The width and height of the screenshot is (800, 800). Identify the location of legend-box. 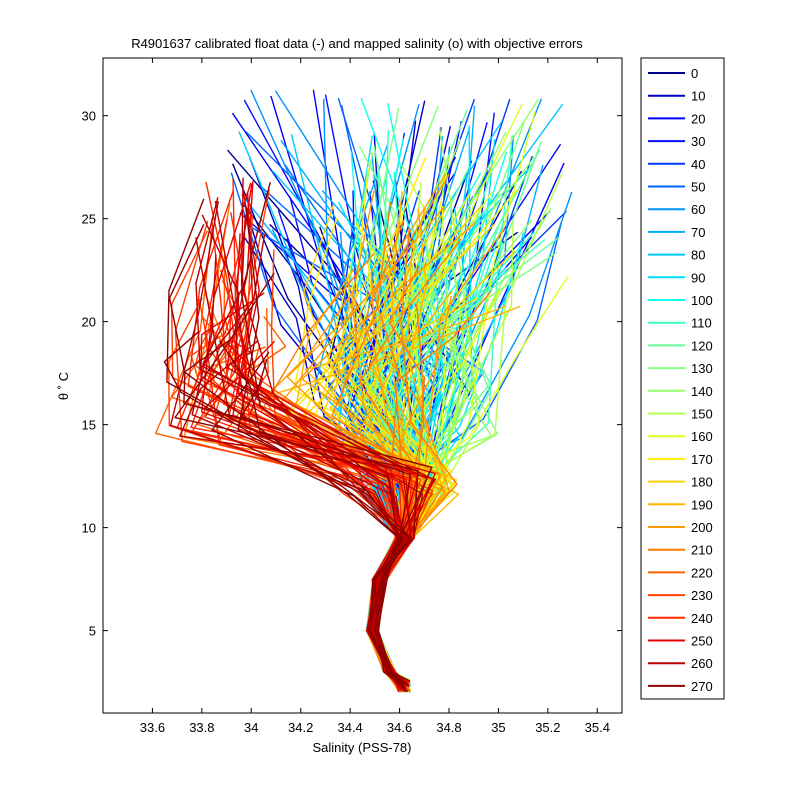
(682, 378).